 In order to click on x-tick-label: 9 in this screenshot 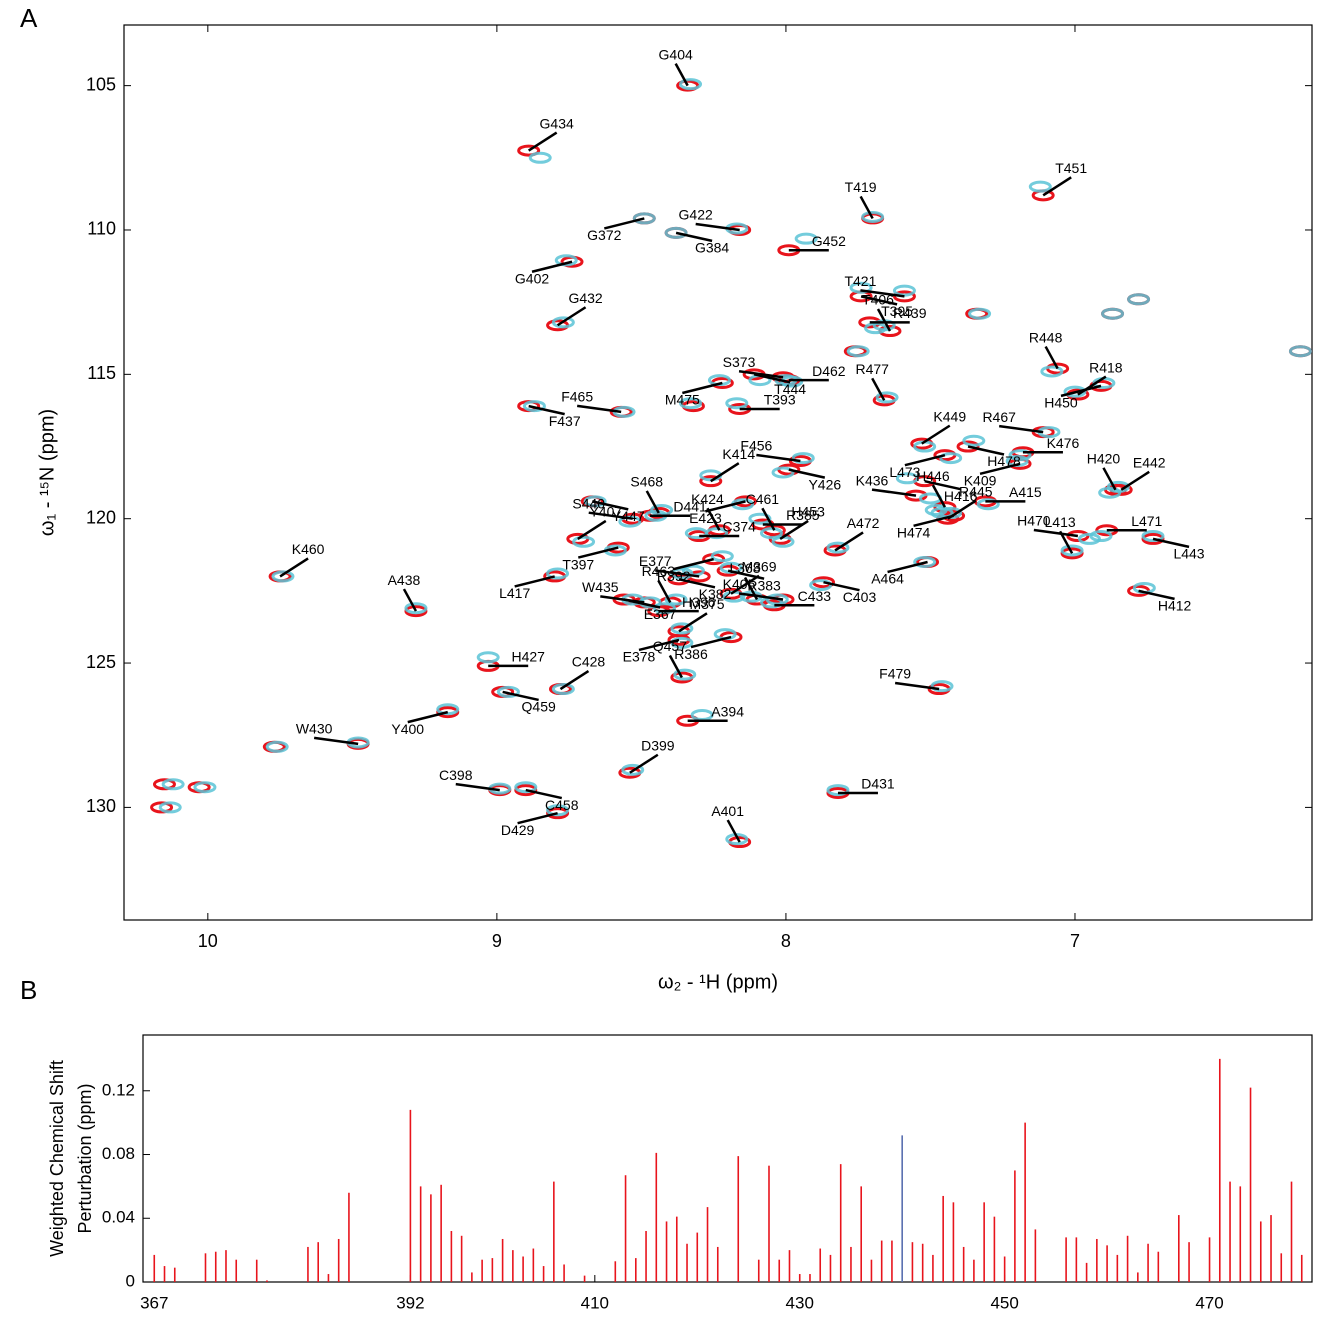, I will do `click(497, 941)`.